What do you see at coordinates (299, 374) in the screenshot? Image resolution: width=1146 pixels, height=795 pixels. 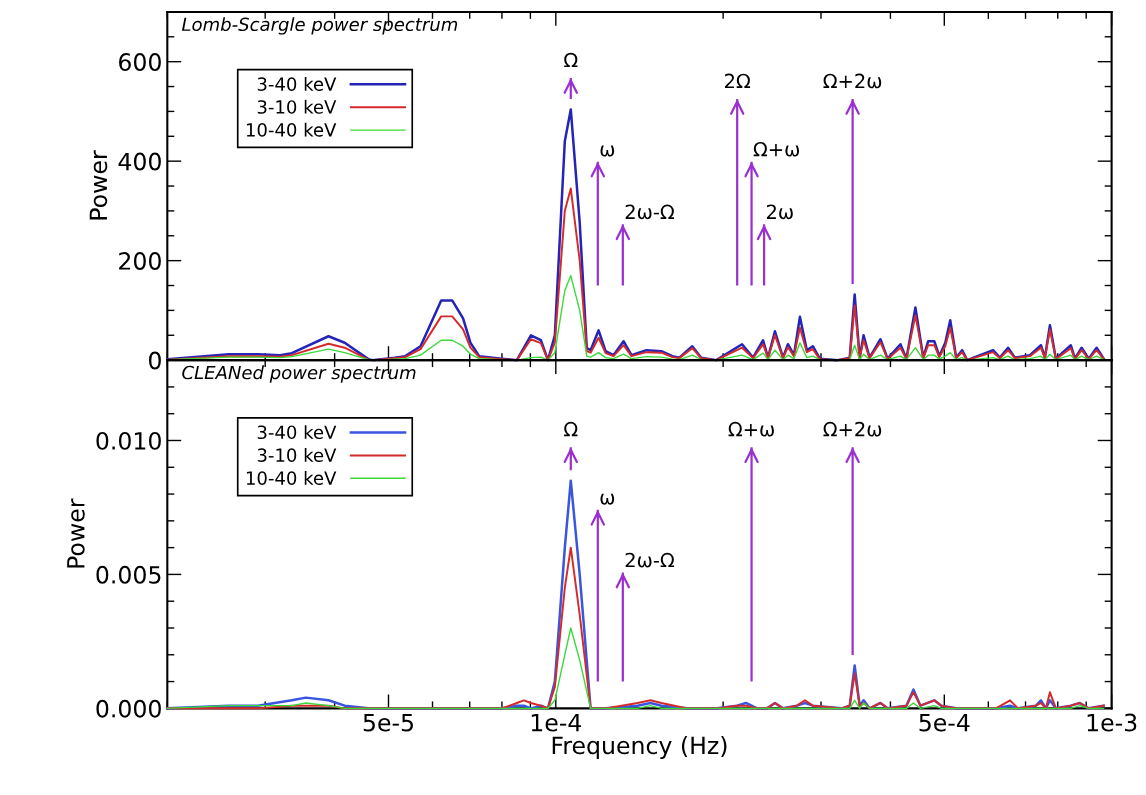 I see `chart-title: CLEANed power spectrum` at bounding box center [299, 374].